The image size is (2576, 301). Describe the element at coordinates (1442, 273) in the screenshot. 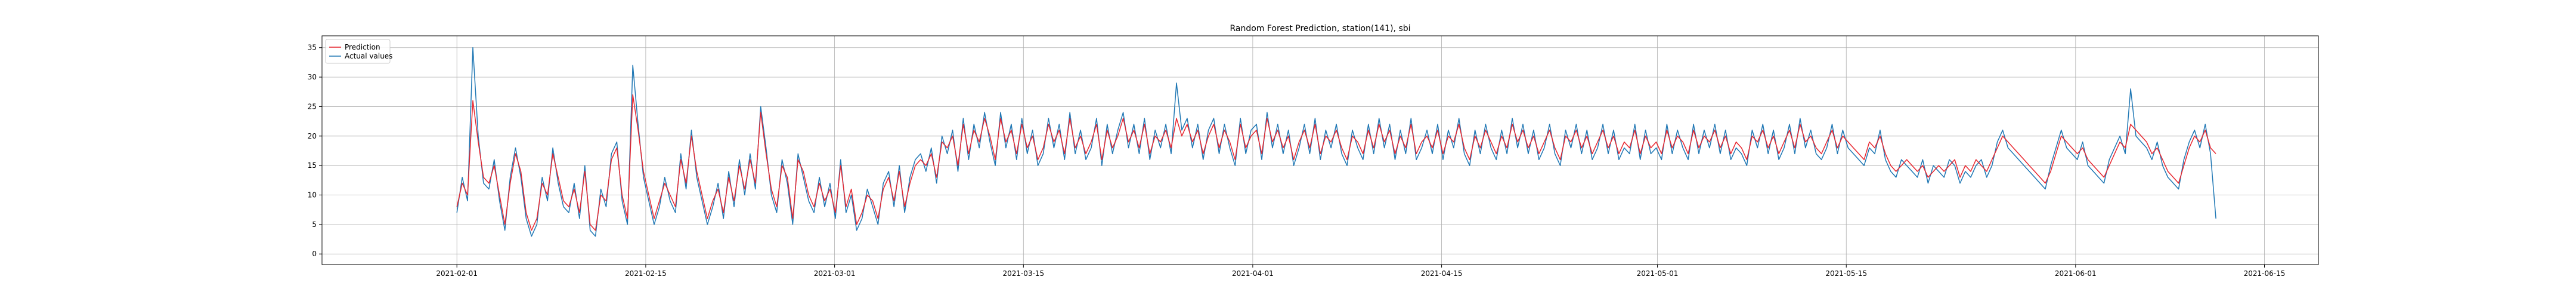

I see `x-tick-label: 2021-04-15` at that location.